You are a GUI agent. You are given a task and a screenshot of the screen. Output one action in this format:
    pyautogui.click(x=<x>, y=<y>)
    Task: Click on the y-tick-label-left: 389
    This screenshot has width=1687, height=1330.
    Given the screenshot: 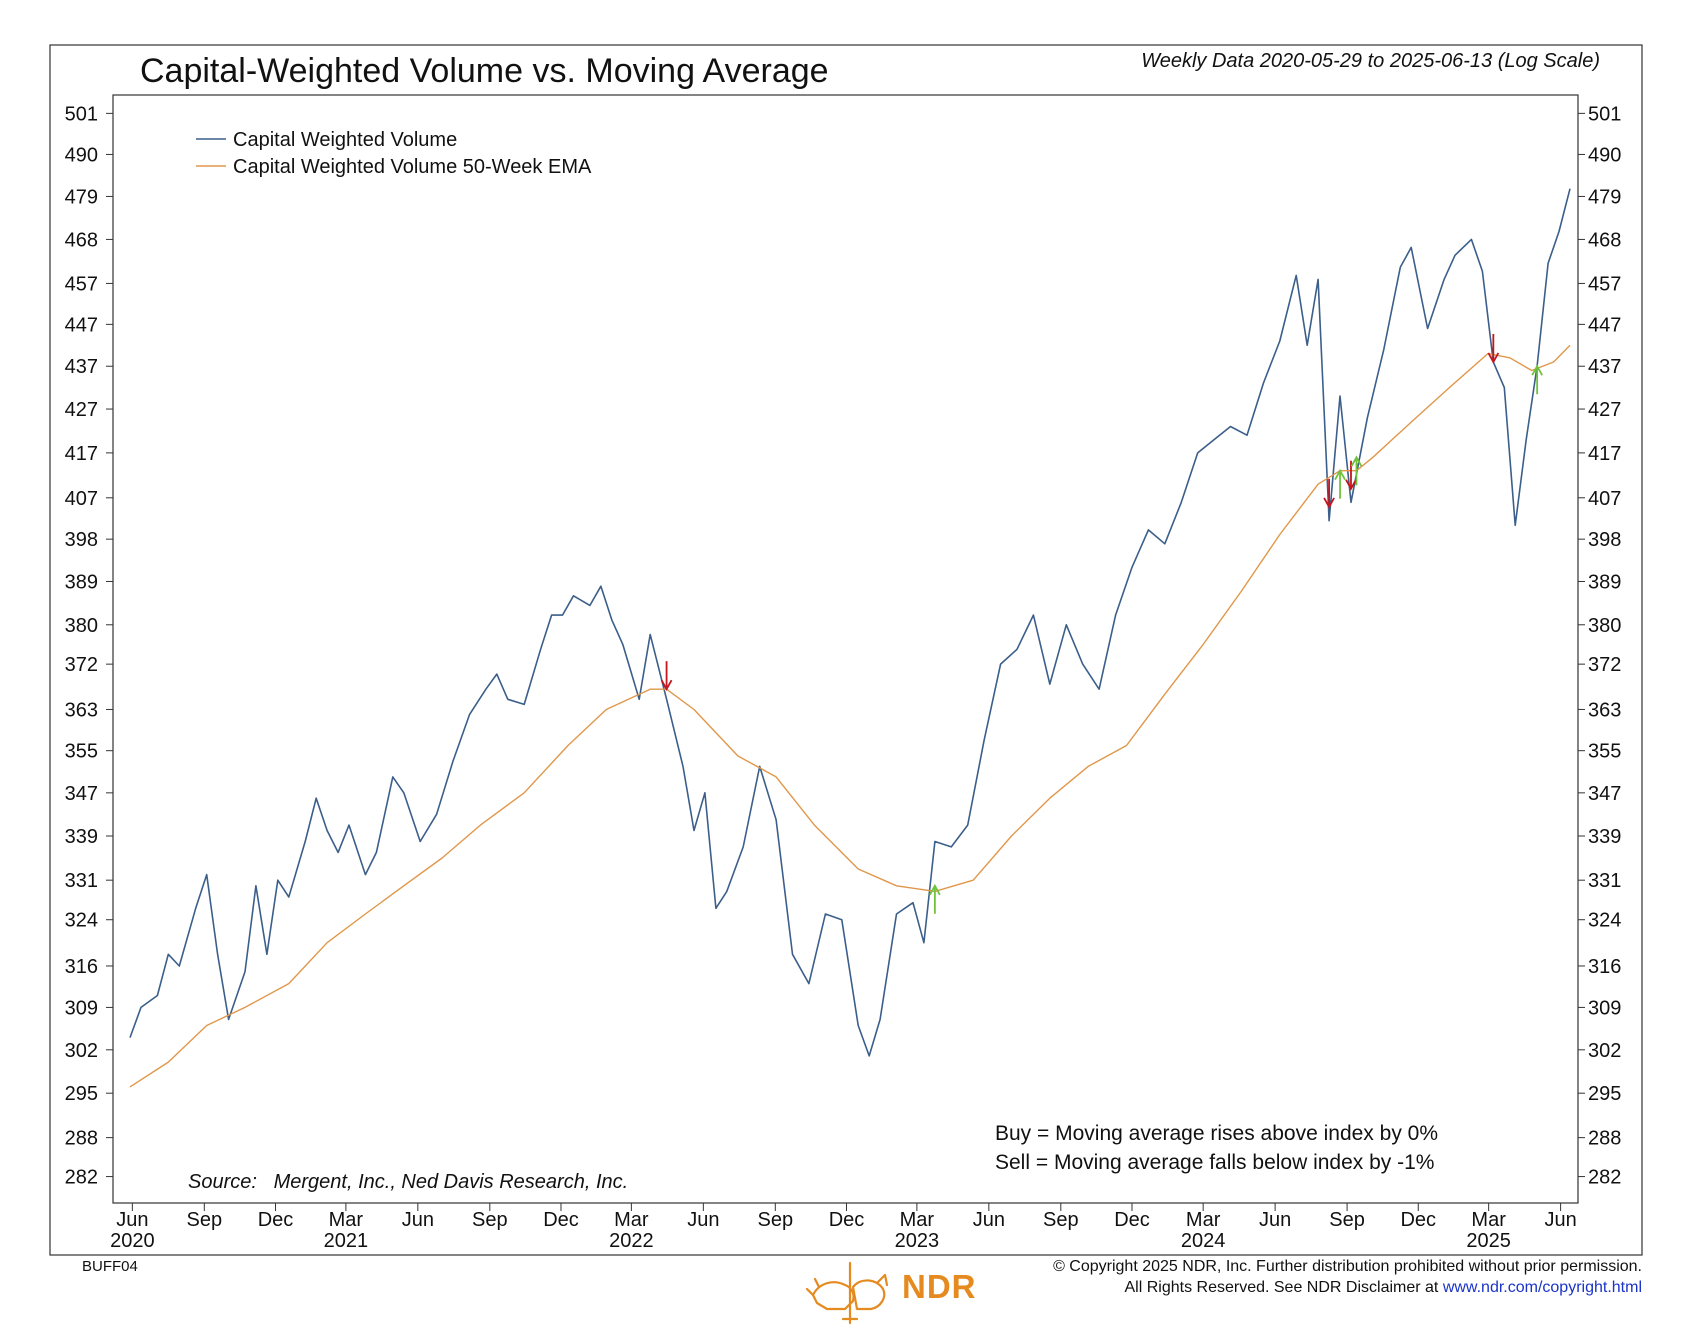 What is the action you would take?
    pyautogui.click(x=81, y=582)
    